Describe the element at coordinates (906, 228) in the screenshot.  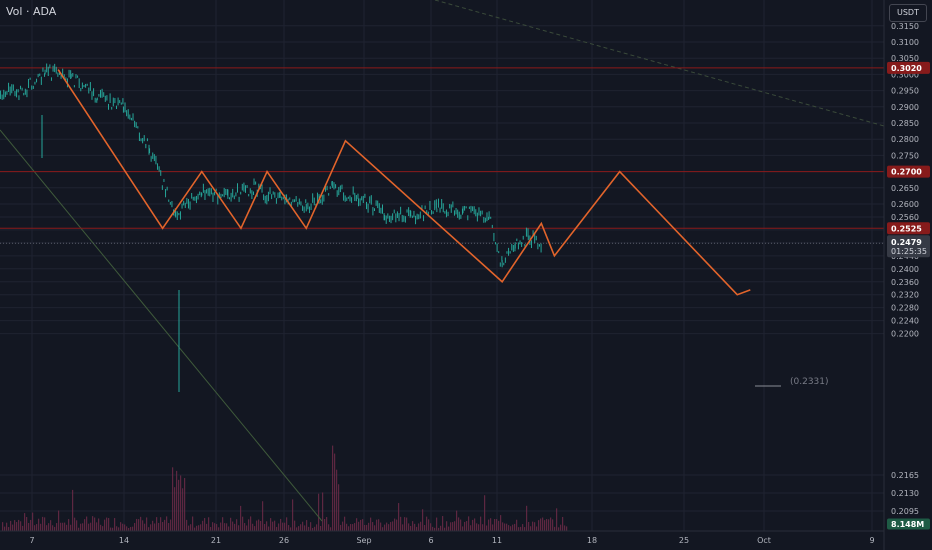
I see `level-label: 0.2525` at that location.